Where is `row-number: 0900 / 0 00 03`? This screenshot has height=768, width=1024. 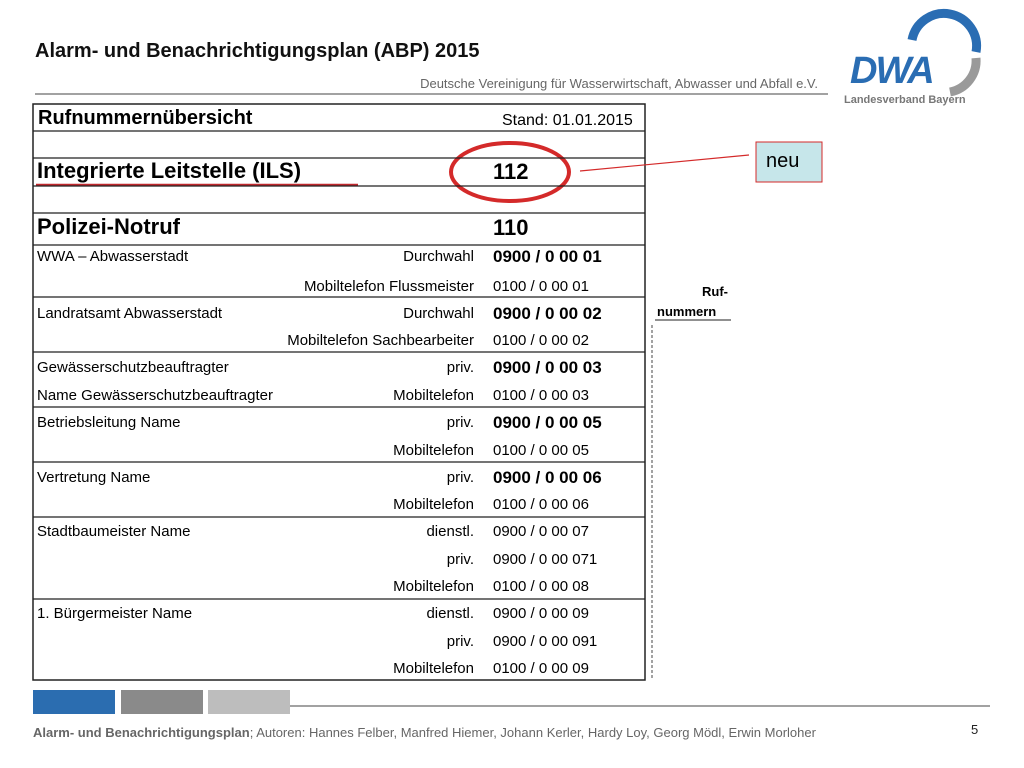 row-number: 0900 / 0 00 03 is located at coordinates (547, 367).